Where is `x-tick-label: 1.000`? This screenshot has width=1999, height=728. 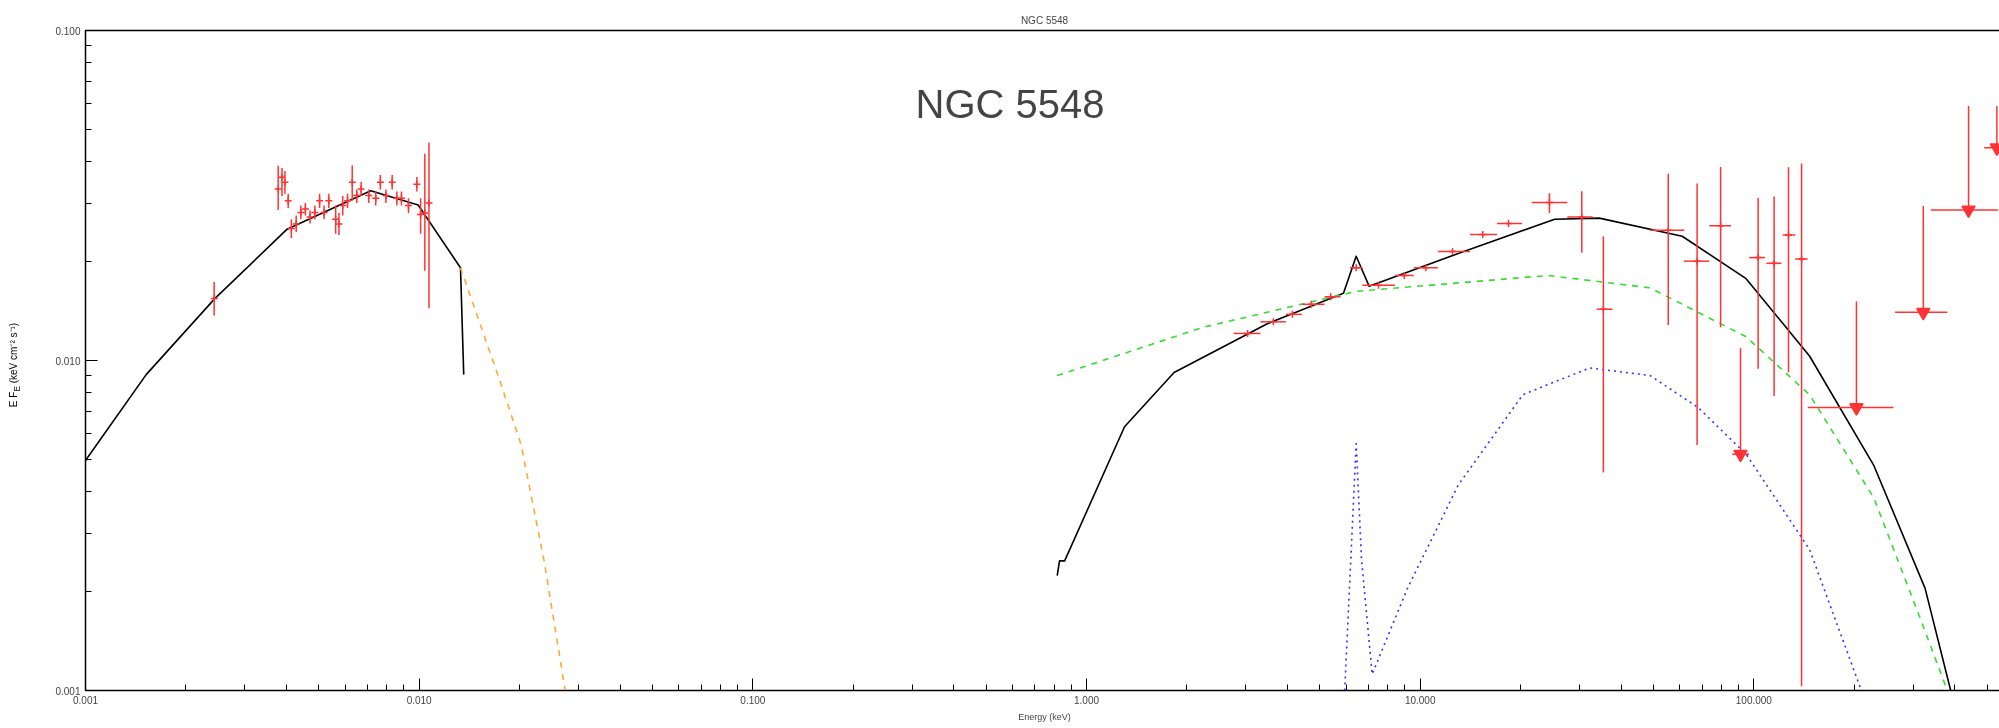
x-tick-label: 1.000 is located at coordinates (1087, 700).